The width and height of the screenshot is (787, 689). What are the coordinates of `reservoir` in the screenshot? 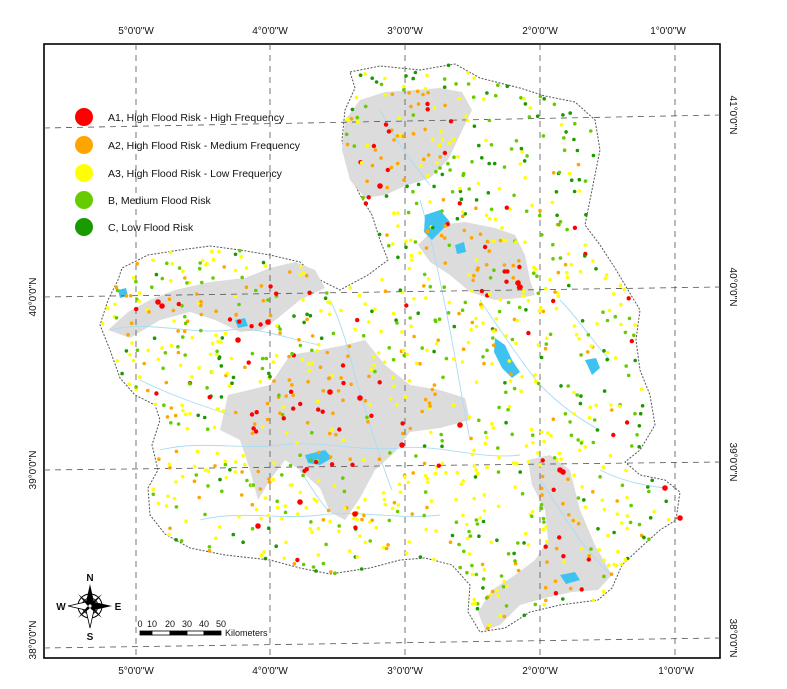 It's located at (592, 366).